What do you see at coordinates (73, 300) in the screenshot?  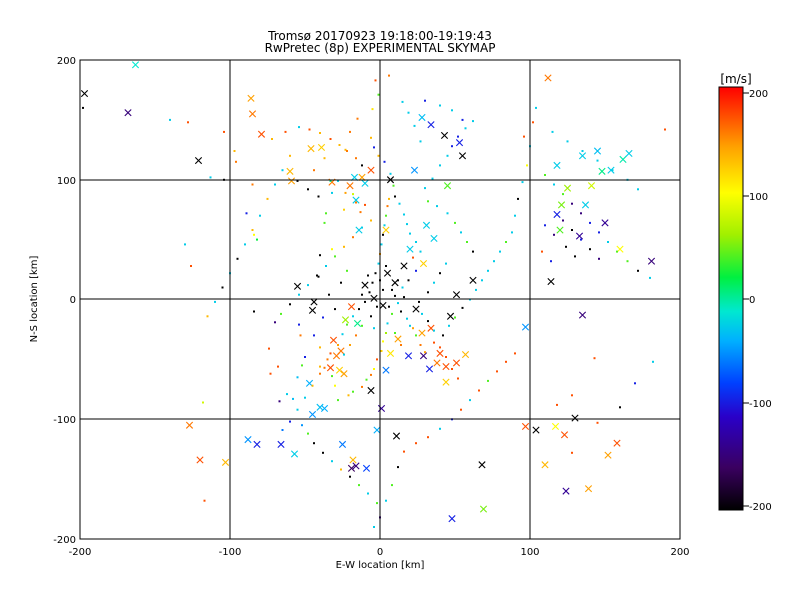 I see `y-tick-label: 0` at bounding box center [73, 300].